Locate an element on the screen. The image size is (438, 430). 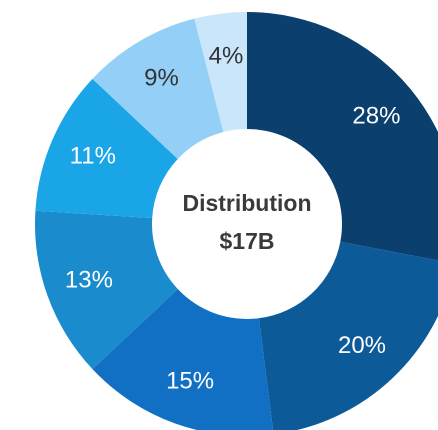
slice-label: 13% is located at coordinates (89, 279).